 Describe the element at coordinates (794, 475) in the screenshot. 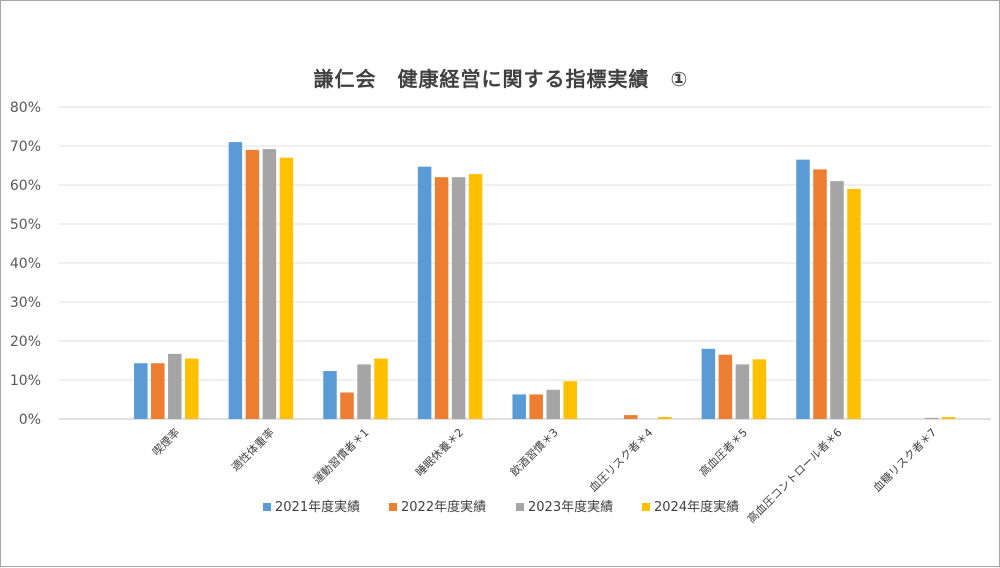

I see `x-tick-label: 高血圧コントロール者＊6` at that location.